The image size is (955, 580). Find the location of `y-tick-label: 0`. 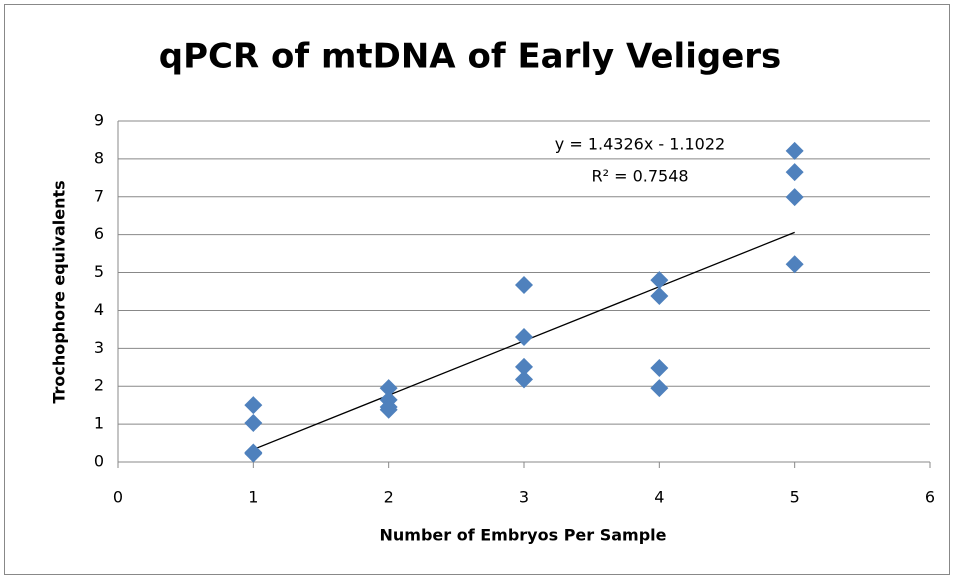

y-tick-label: 0 is located at coordinates (99, 461).